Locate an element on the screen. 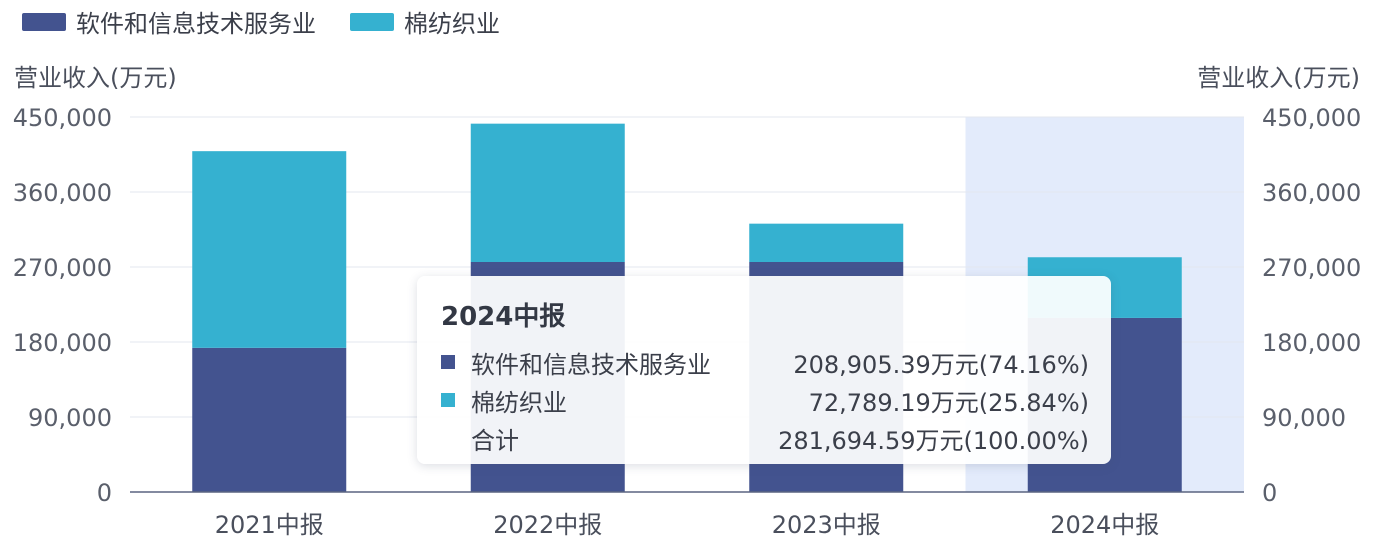  x-tick-label: 2024中报 is located at coordinates (1104, 525).